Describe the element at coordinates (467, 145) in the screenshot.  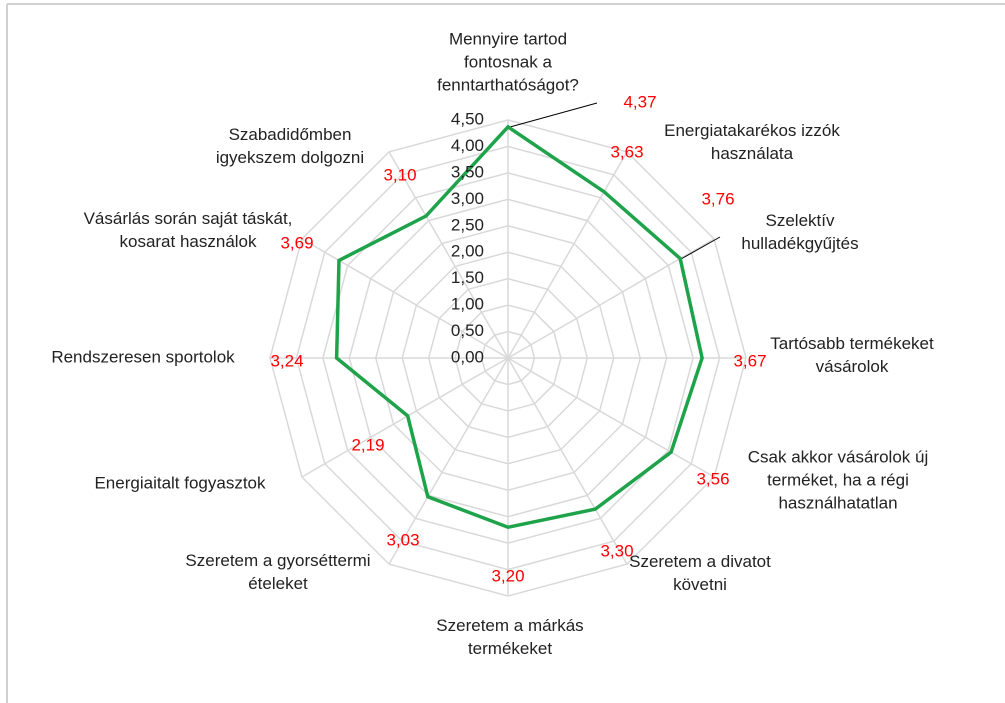
I see `y-tick-label: 4,00` at that location.